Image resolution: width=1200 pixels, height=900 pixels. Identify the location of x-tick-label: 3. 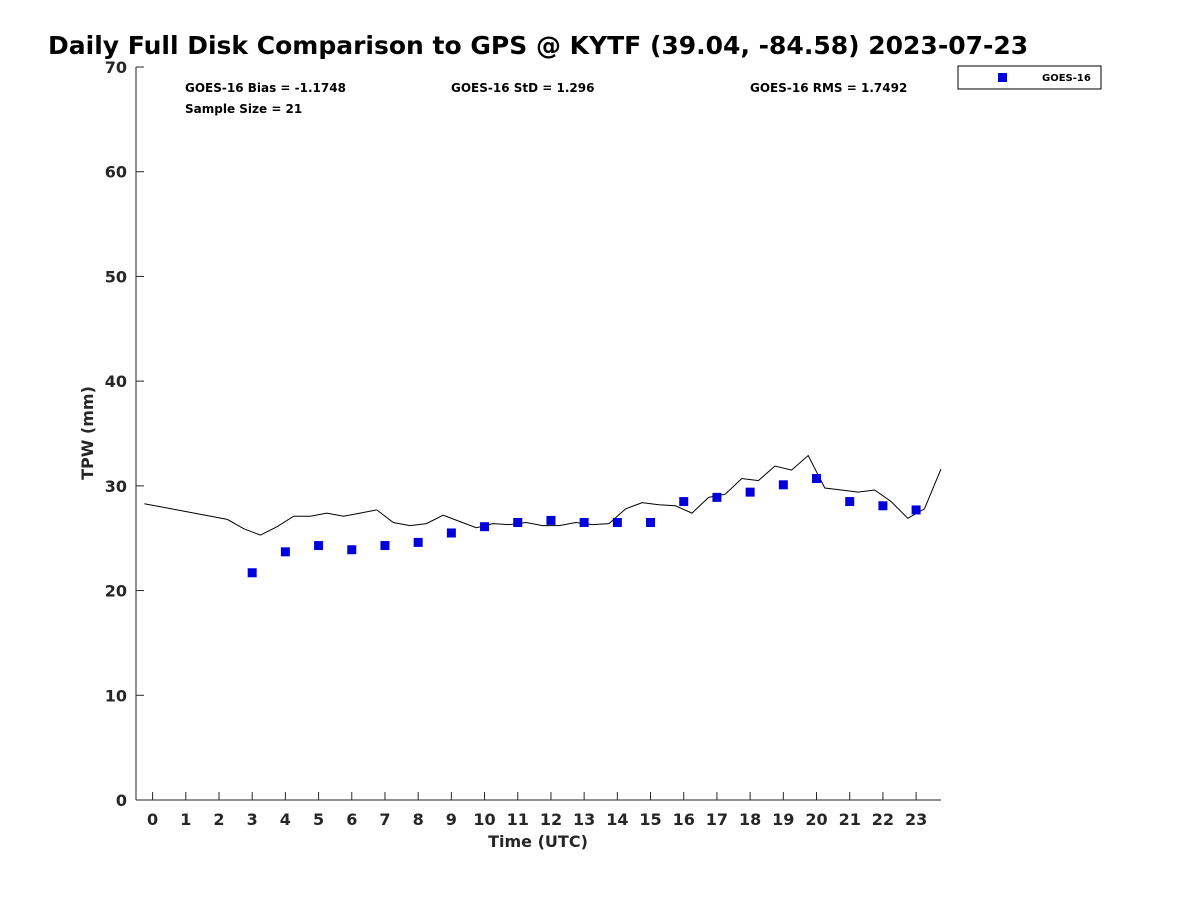
(252, 819).